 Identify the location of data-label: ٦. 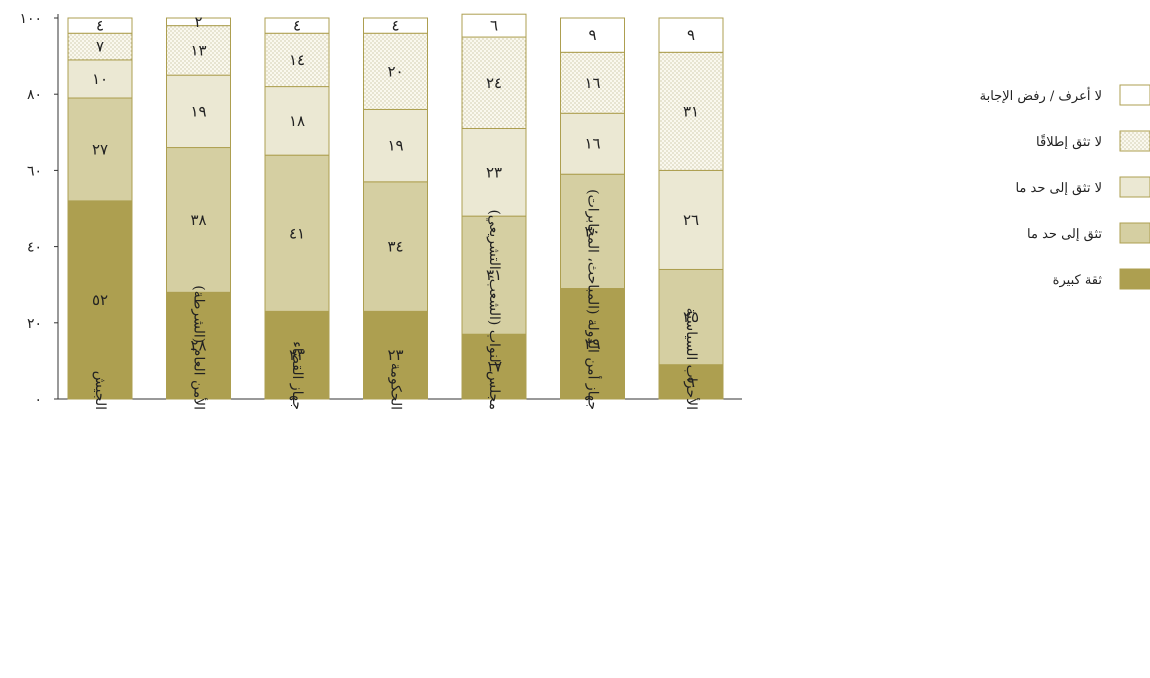
(494, 26).